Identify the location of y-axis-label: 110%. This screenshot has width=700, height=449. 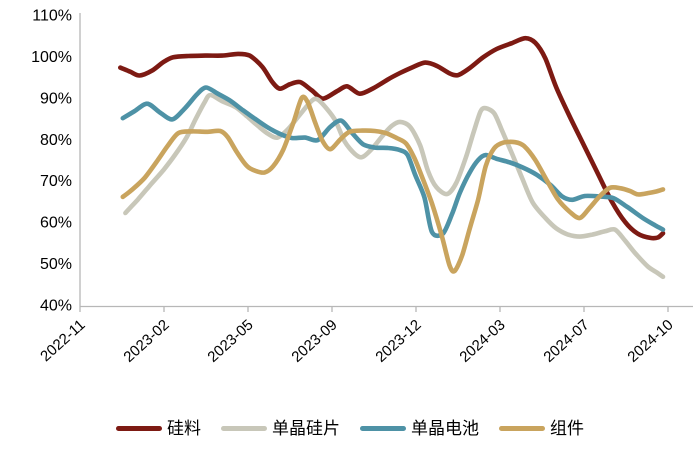
(52, 16).